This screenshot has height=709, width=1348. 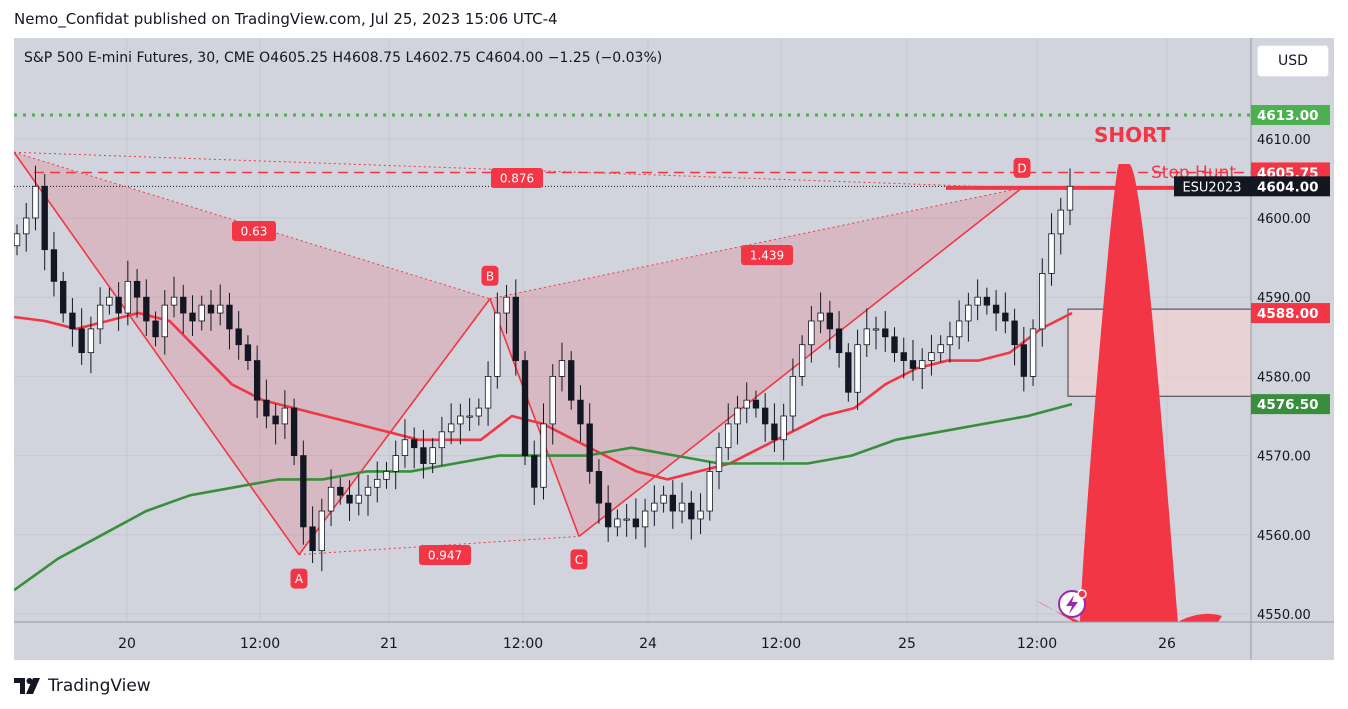 What do you see at coordinates (127, 644) in the screenshot?
I see `time-tick-label: 20` at bounding box center [127, 644].